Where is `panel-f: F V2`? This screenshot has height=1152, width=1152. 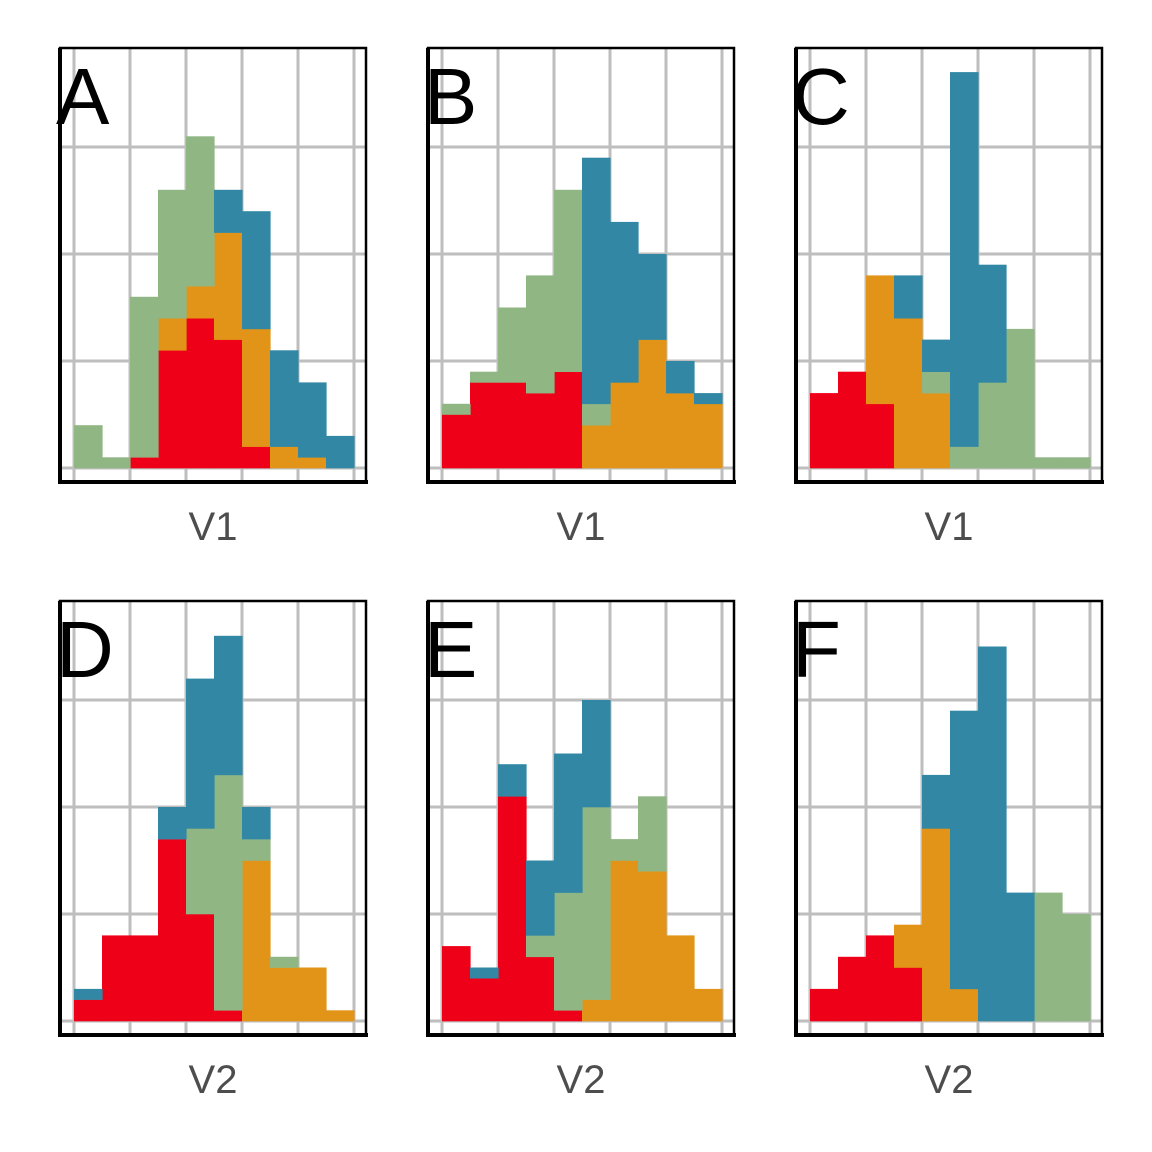 panel-f: F V2 is located at coordinates (948, 850).